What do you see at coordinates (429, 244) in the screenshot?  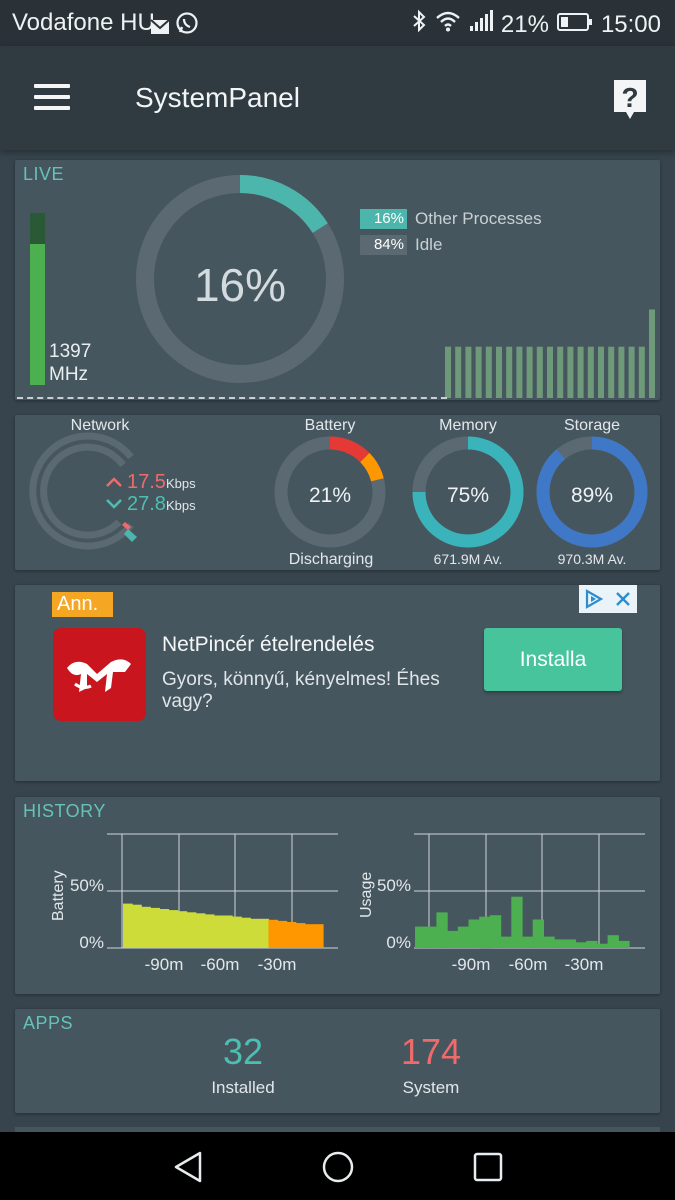 I see `legend-label-idle: Idle` at bounding box center [429, 244].